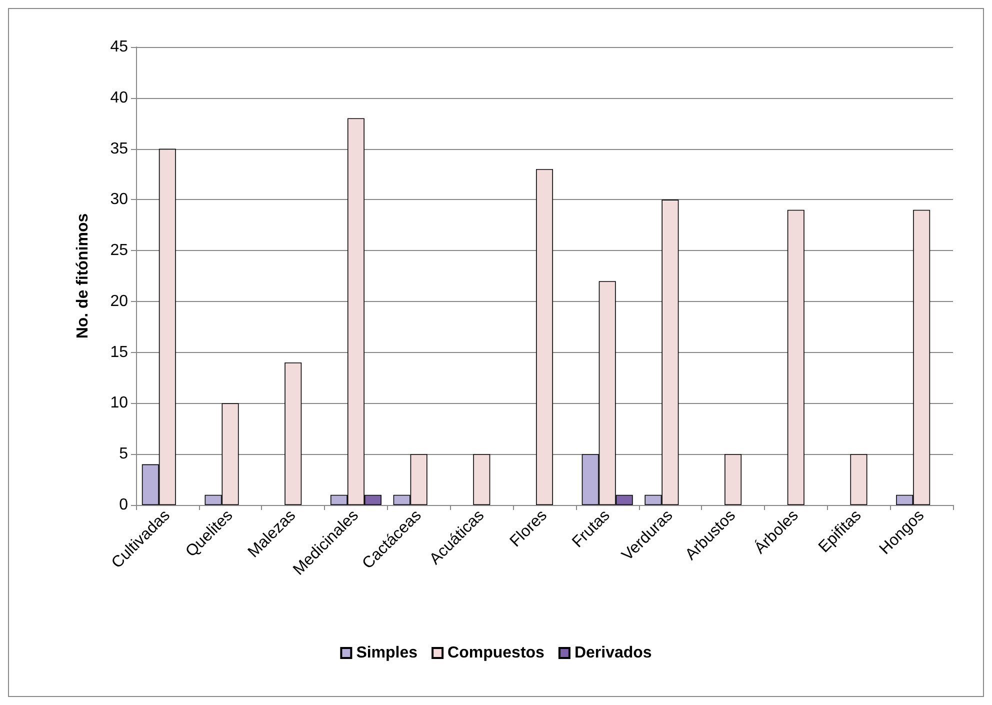  I want to click on y-tick-label: 0, so click(123, 505).